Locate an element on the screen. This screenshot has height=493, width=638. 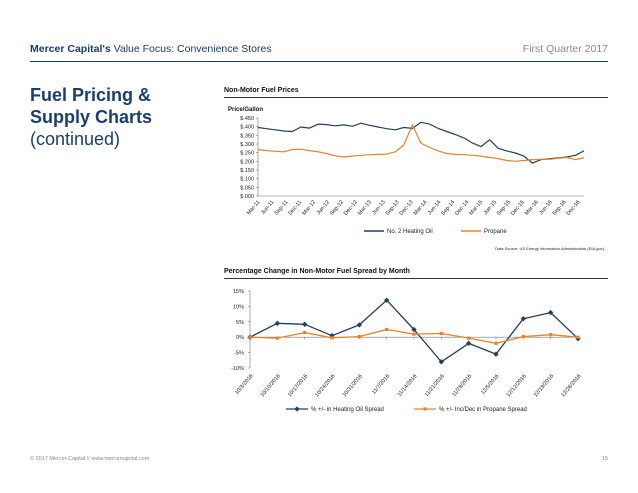
legend-propane-label: Propane is located at coordinates (495, 232).